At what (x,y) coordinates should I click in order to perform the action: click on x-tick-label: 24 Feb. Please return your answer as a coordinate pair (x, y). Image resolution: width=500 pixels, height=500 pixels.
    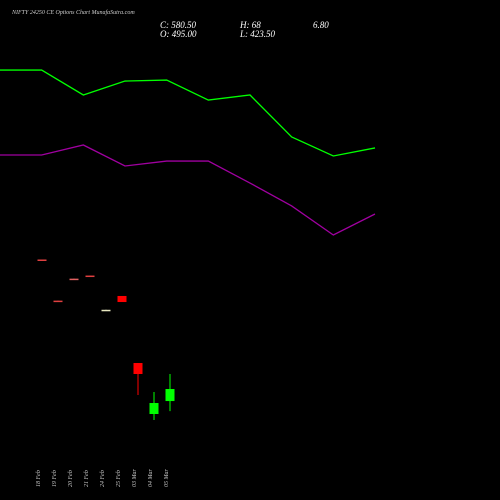
    Looking at the image, I should click on (102, 478).